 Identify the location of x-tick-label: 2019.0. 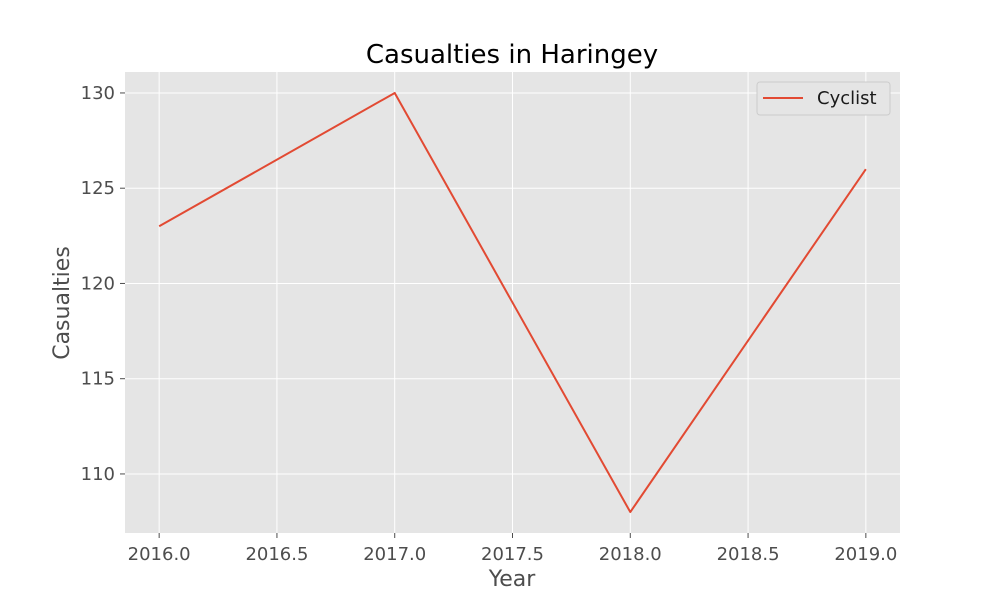
(865, 554).